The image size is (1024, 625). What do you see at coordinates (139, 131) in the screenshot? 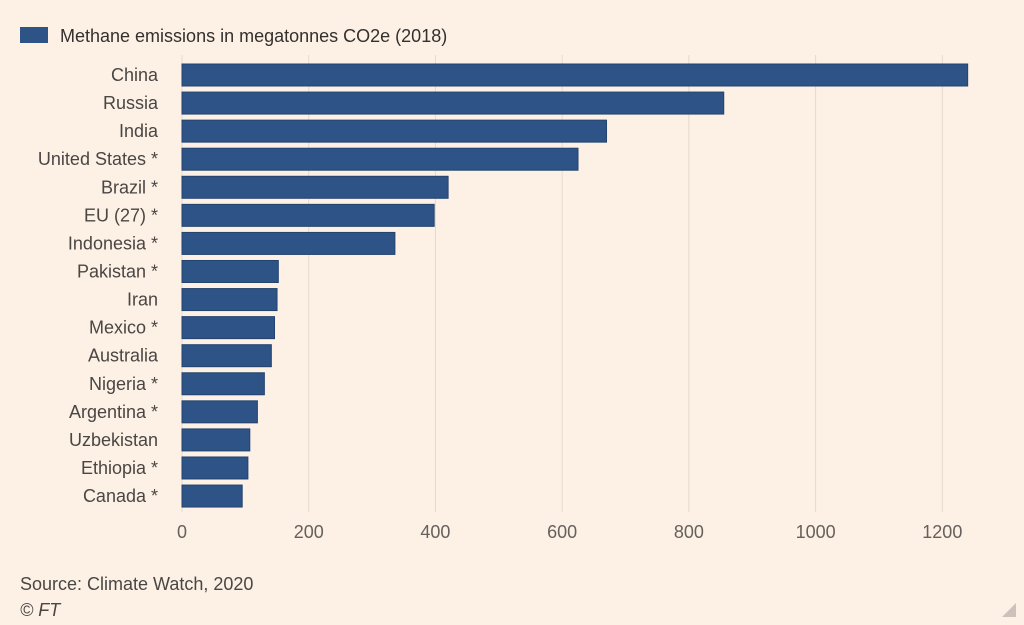
I see `category-label: India` at bounding box center [139, 131].